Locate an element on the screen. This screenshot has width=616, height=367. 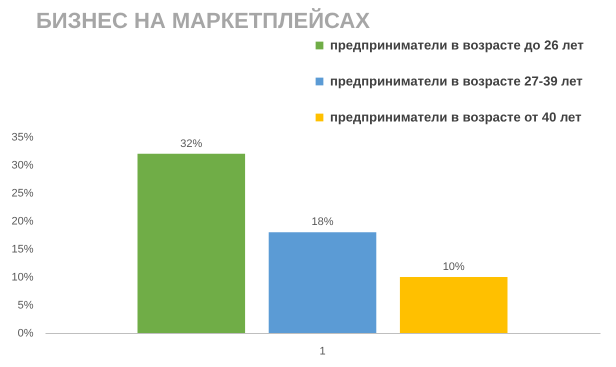
data-label: 10% is located at coordinates (453, 267).